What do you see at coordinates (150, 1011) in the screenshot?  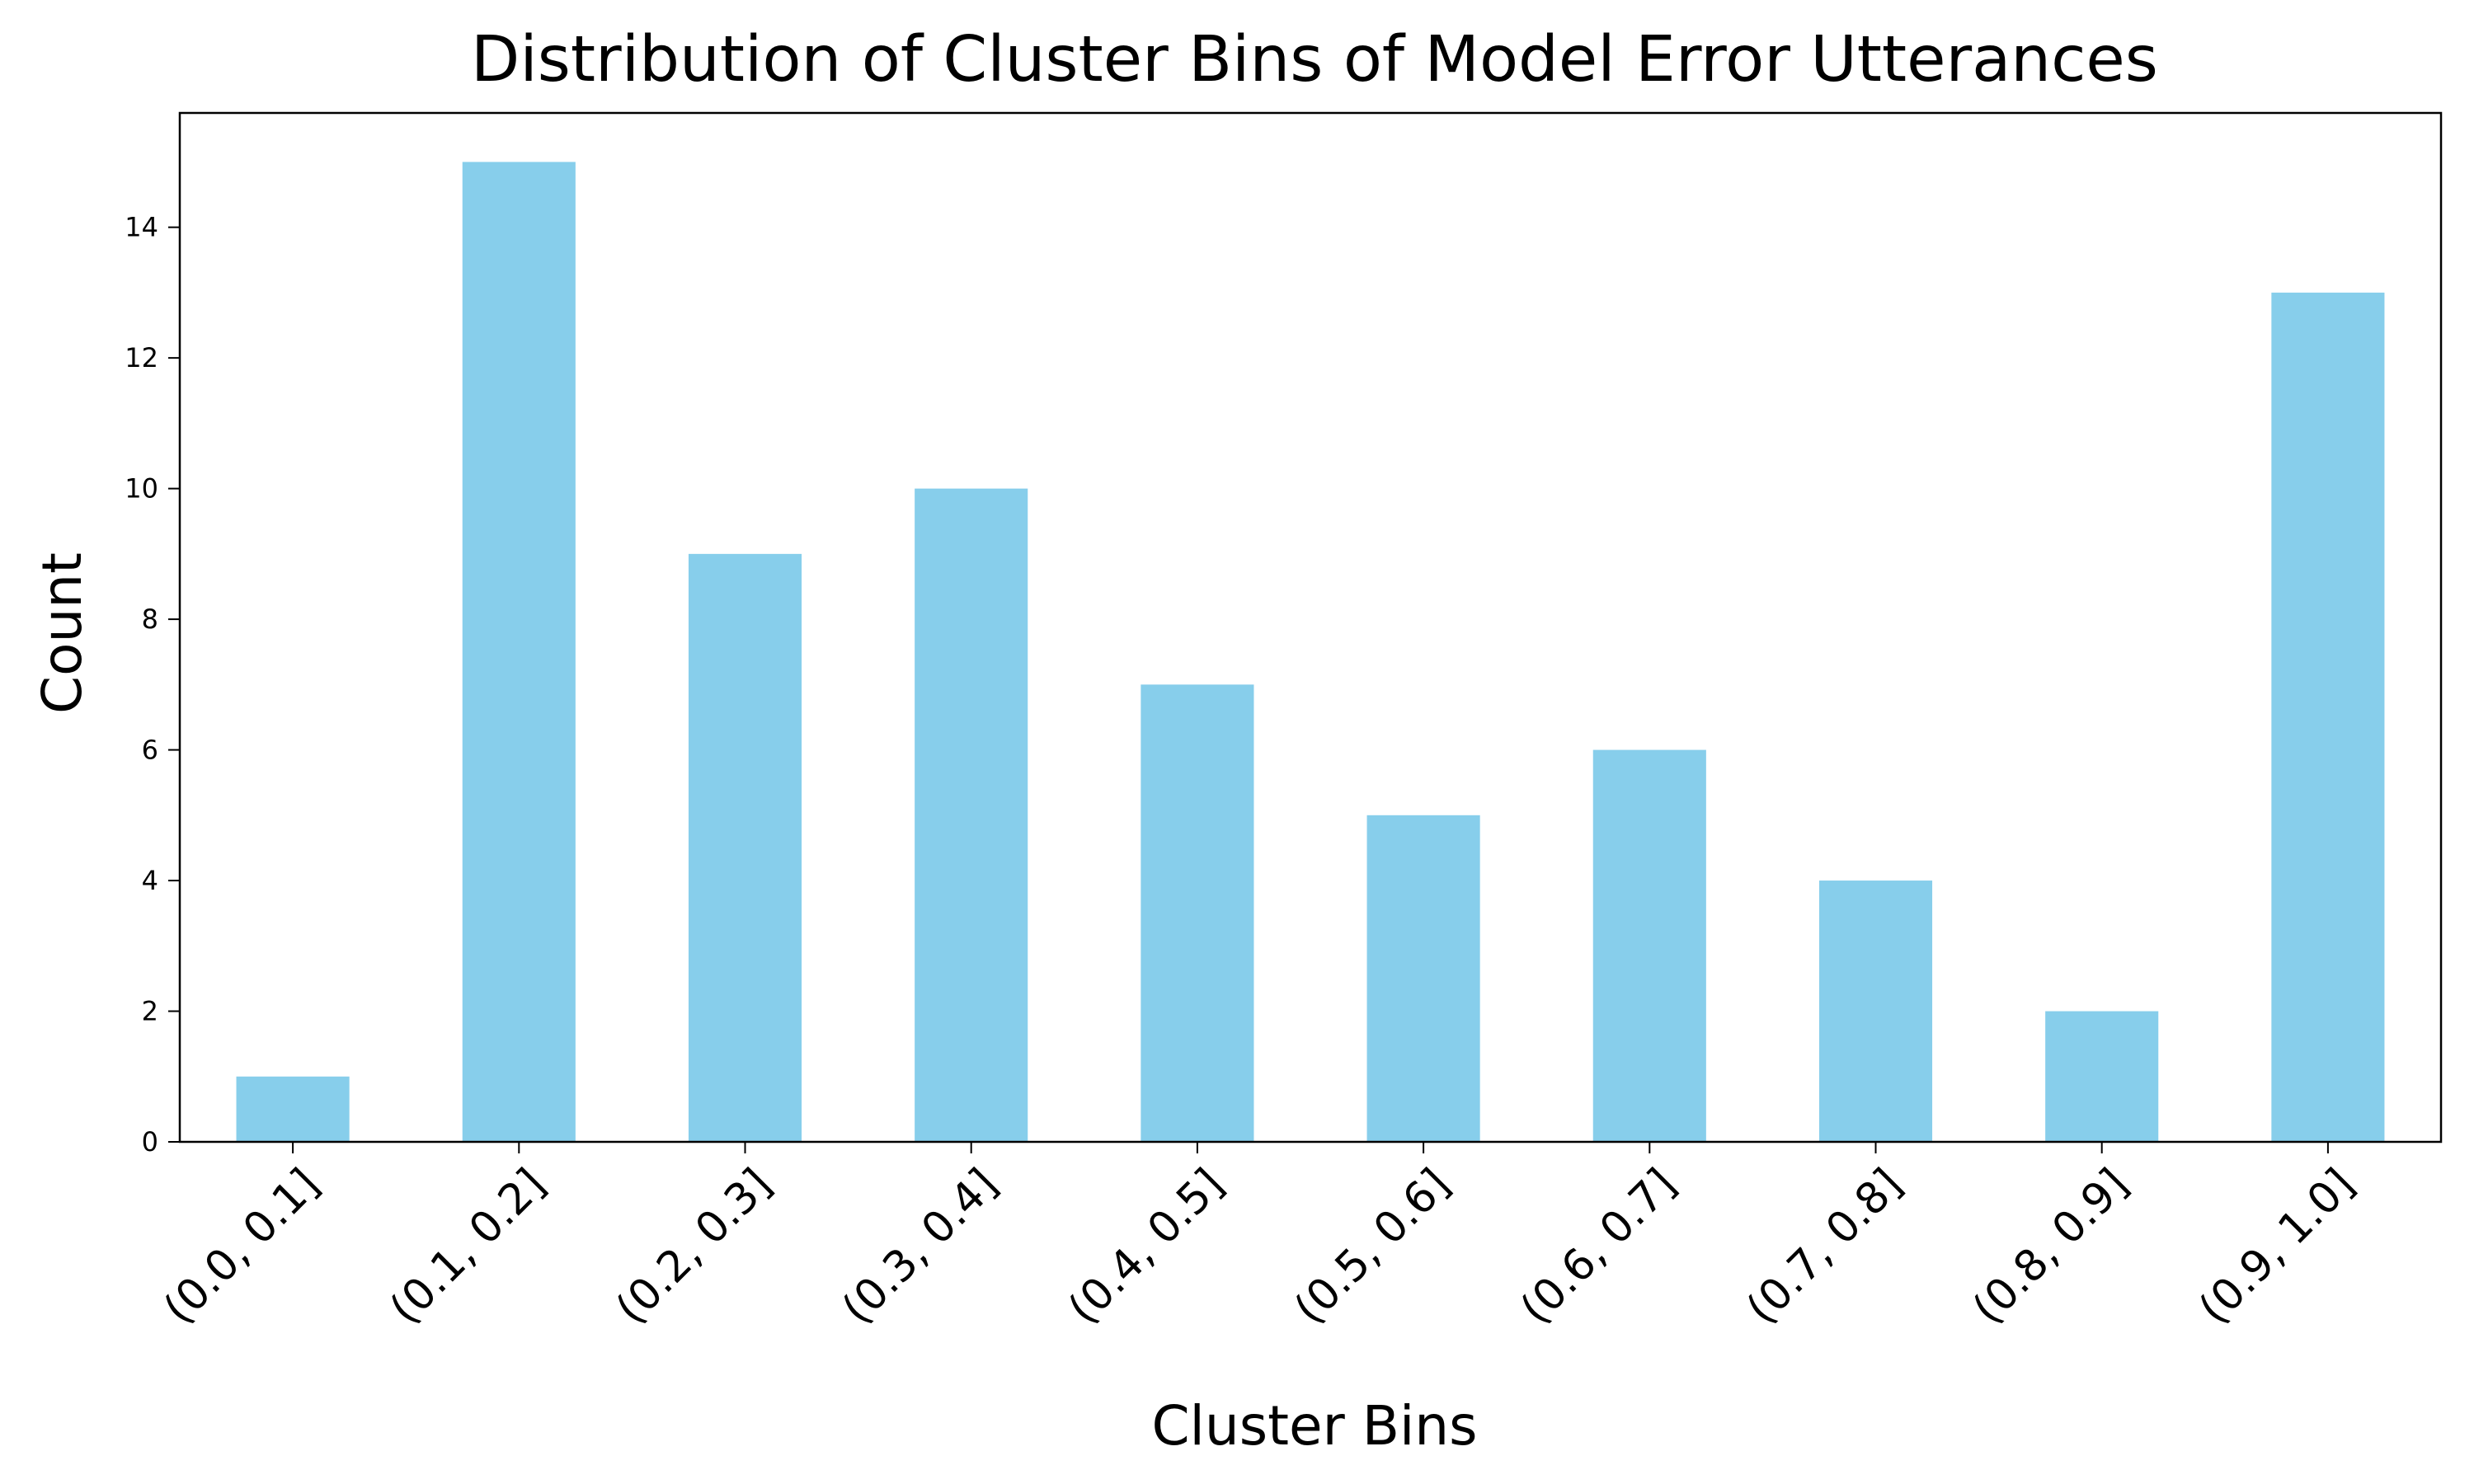 I see `y-tick-label-1: 2` at bounding box center [150, 1011].